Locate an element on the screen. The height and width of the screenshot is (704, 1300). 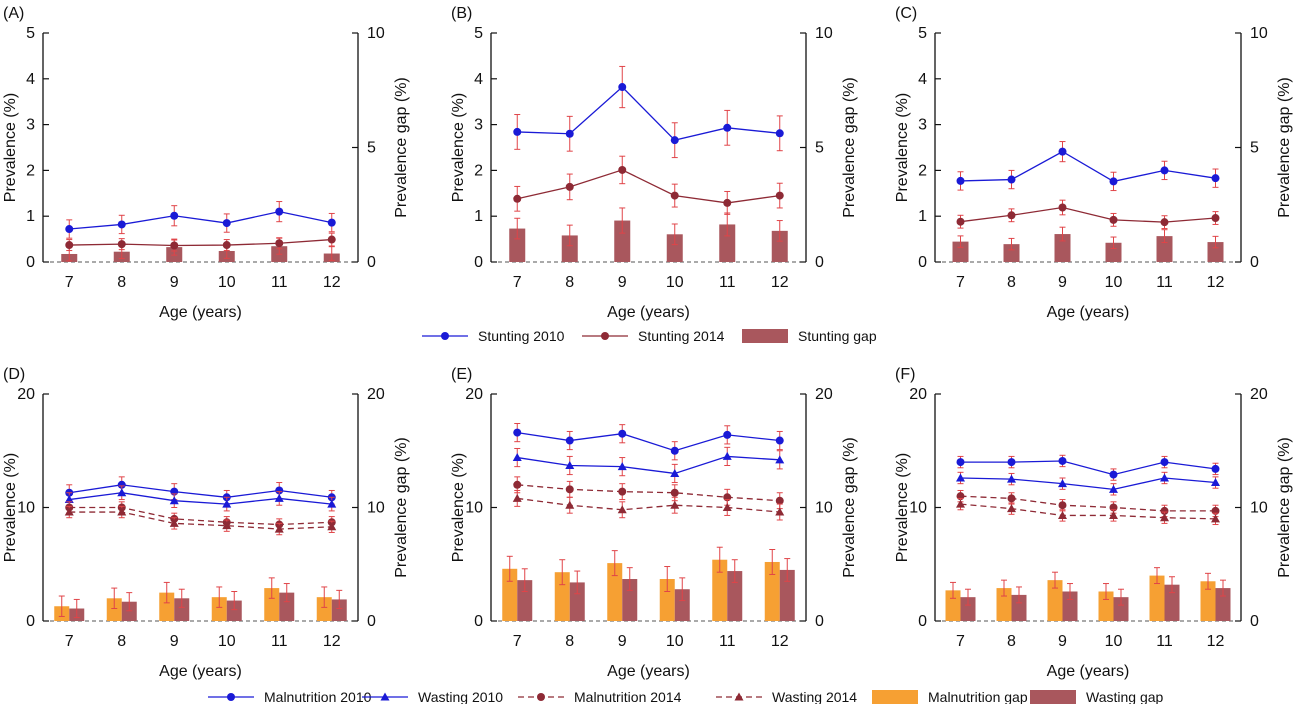
x-tick-label: 12 is located at coordinates (332, 282).